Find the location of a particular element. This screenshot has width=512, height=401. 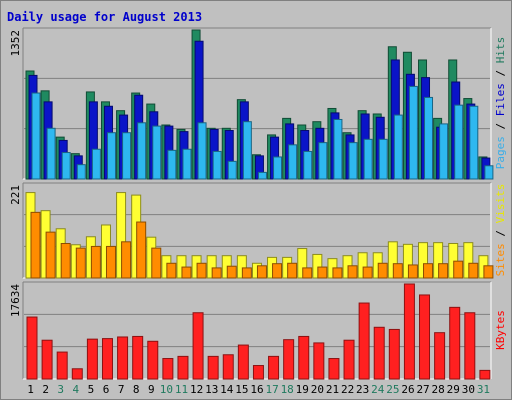

x-tick-label-day-9: 9 is located at coordinates (151, 389).